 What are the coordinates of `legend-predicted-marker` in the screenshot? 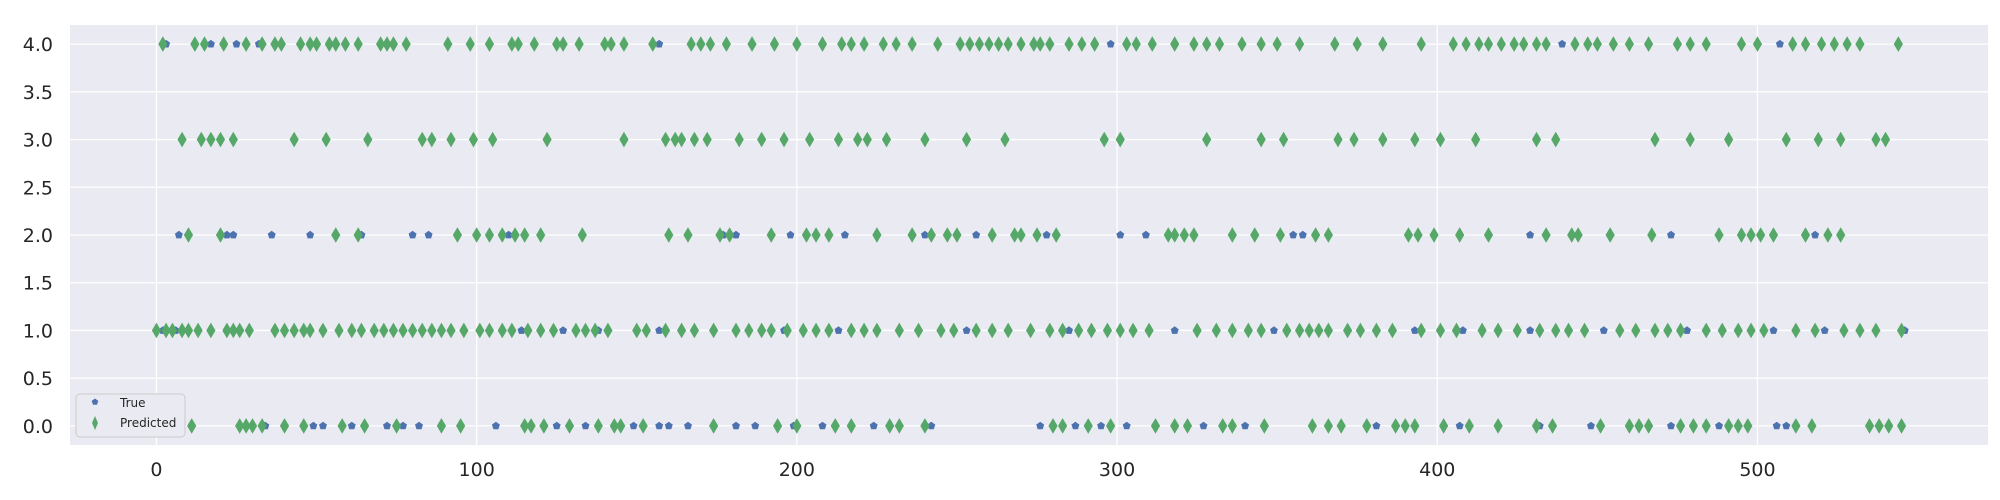 It's located at (95, 423).